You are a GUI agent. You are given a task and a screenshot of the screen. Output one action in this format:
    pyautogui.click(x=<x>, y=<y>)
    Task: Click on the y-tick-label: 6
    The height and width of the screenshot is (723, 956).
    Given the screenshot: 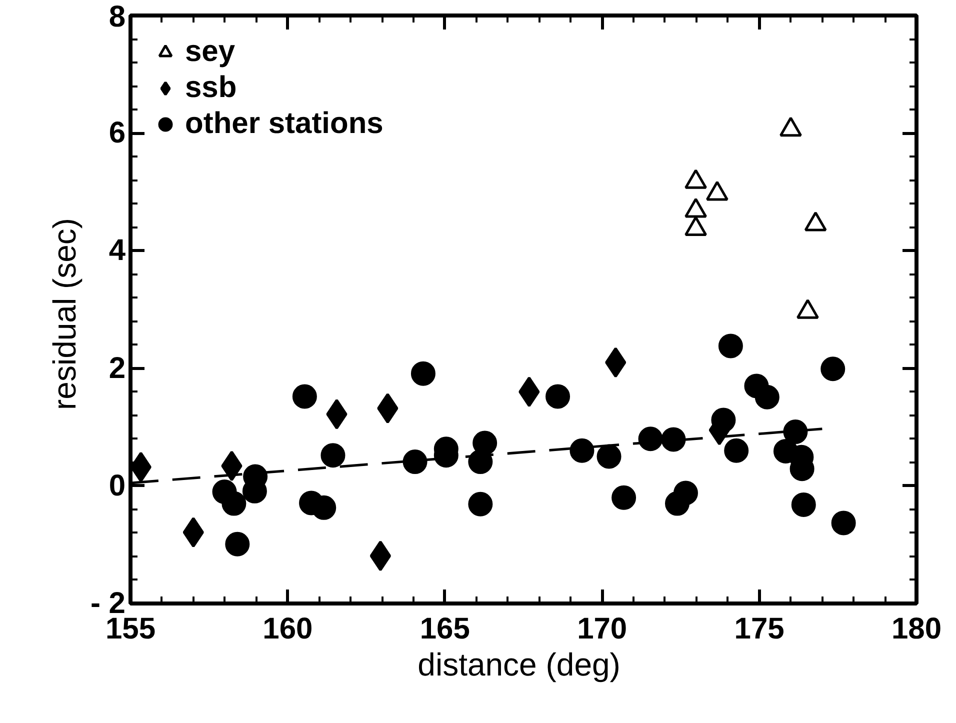 What is the action you would take?
    pyautogui.click(x=117, y=133)
    